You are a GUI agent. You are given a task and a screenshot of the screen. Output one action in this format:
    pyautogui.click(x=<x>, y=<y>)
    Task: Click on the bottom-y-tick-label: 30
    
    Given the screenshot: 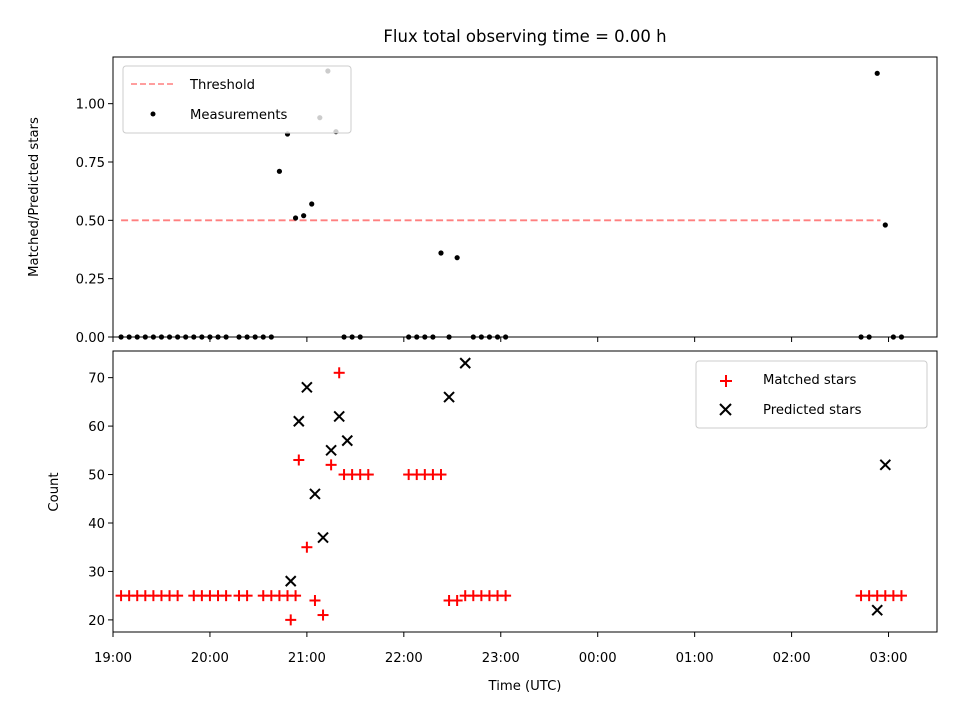 What is the action you would take?
    pyautogui.click(x=96, y=572)
    